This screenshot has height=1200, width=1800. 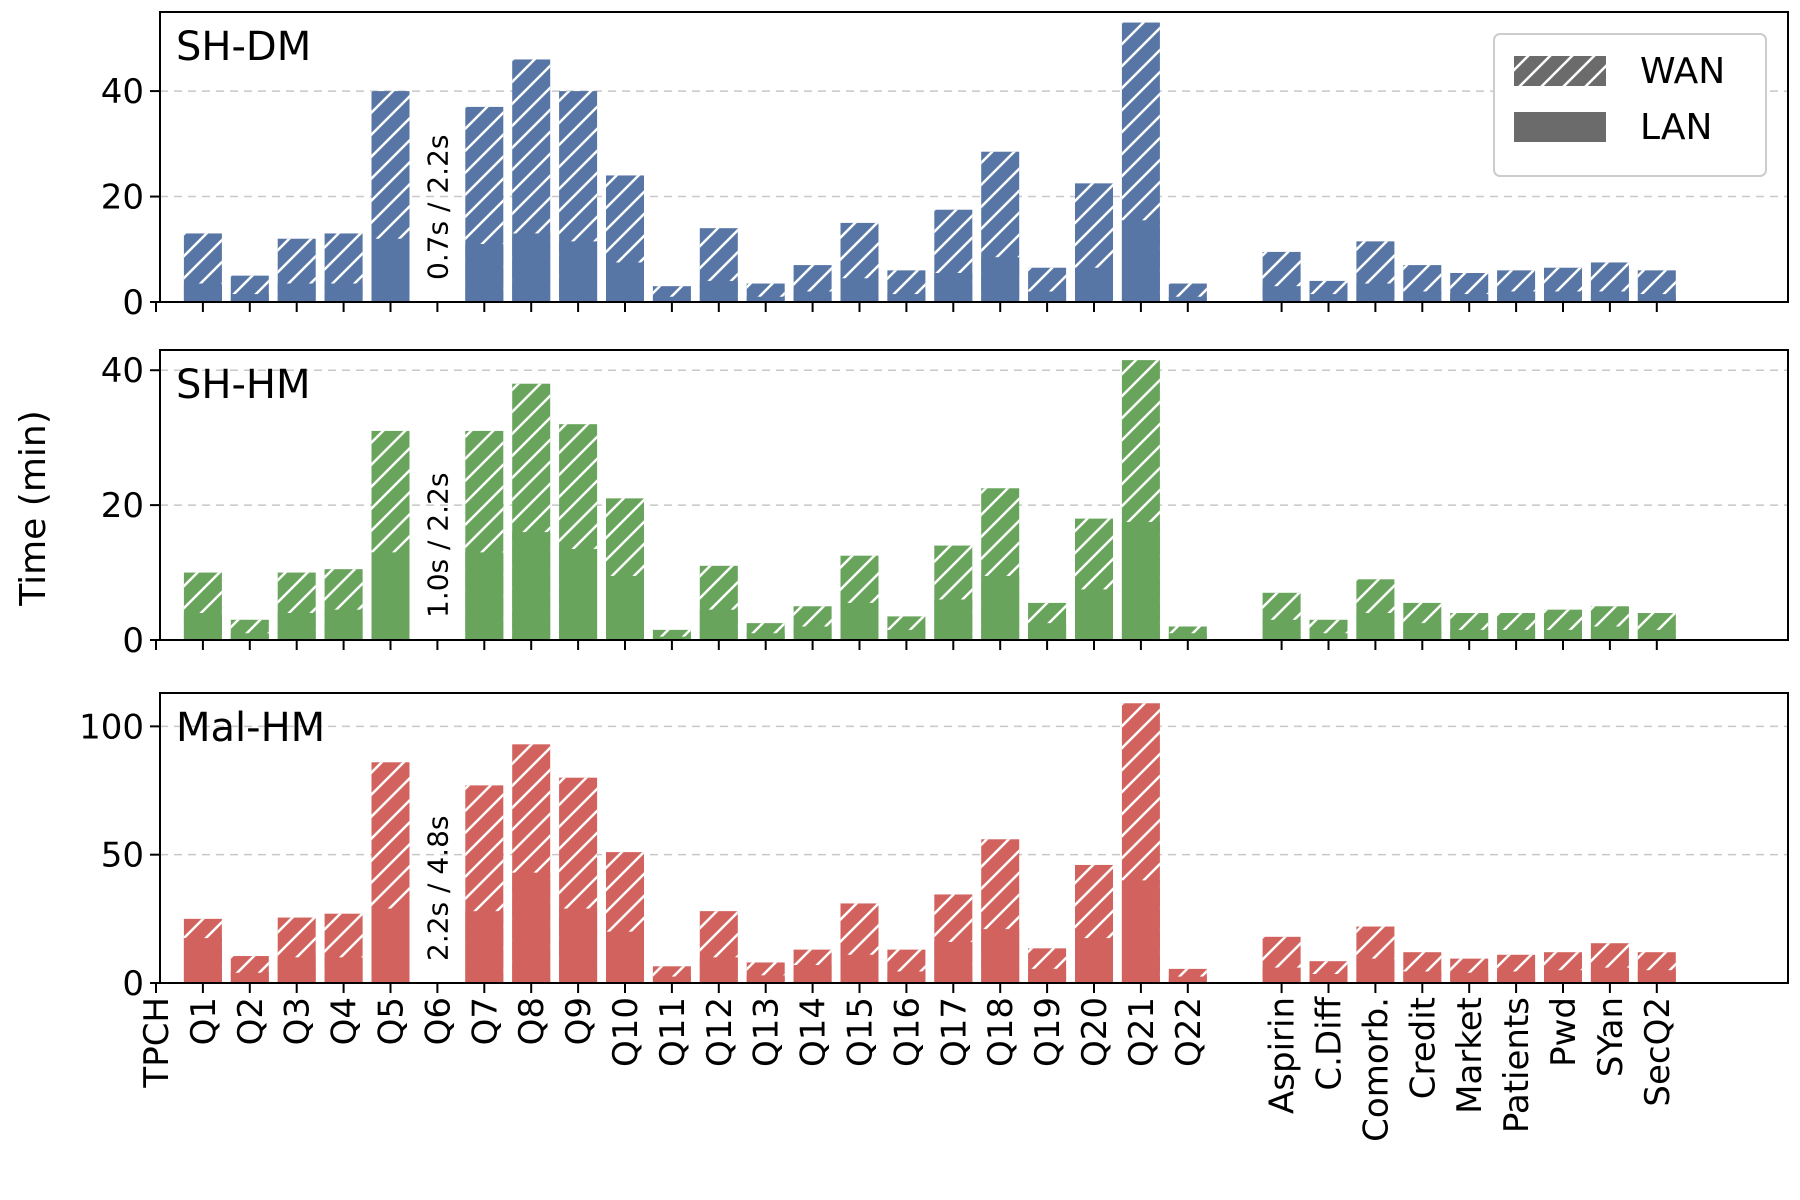 I want to click on x-tick-label: Q5, so click(x=392, y=1021).